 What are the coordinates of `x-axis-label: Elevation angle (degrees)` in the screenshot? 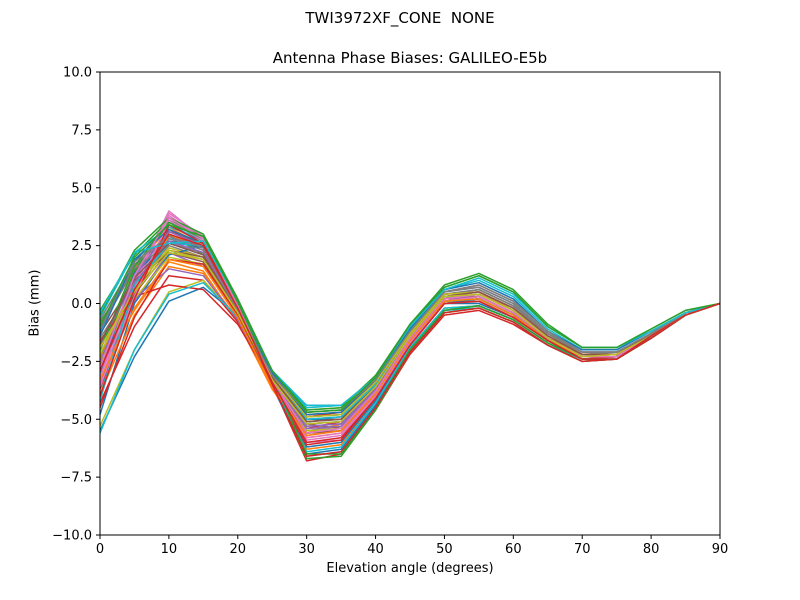 It's located at (410, 568).